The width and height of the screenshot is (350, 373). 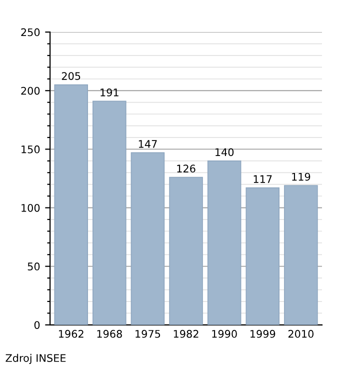 What do you see at coordinates (263, 179) in the screenshot?
I see `data-label: 117` at bounding box center [263, 179].